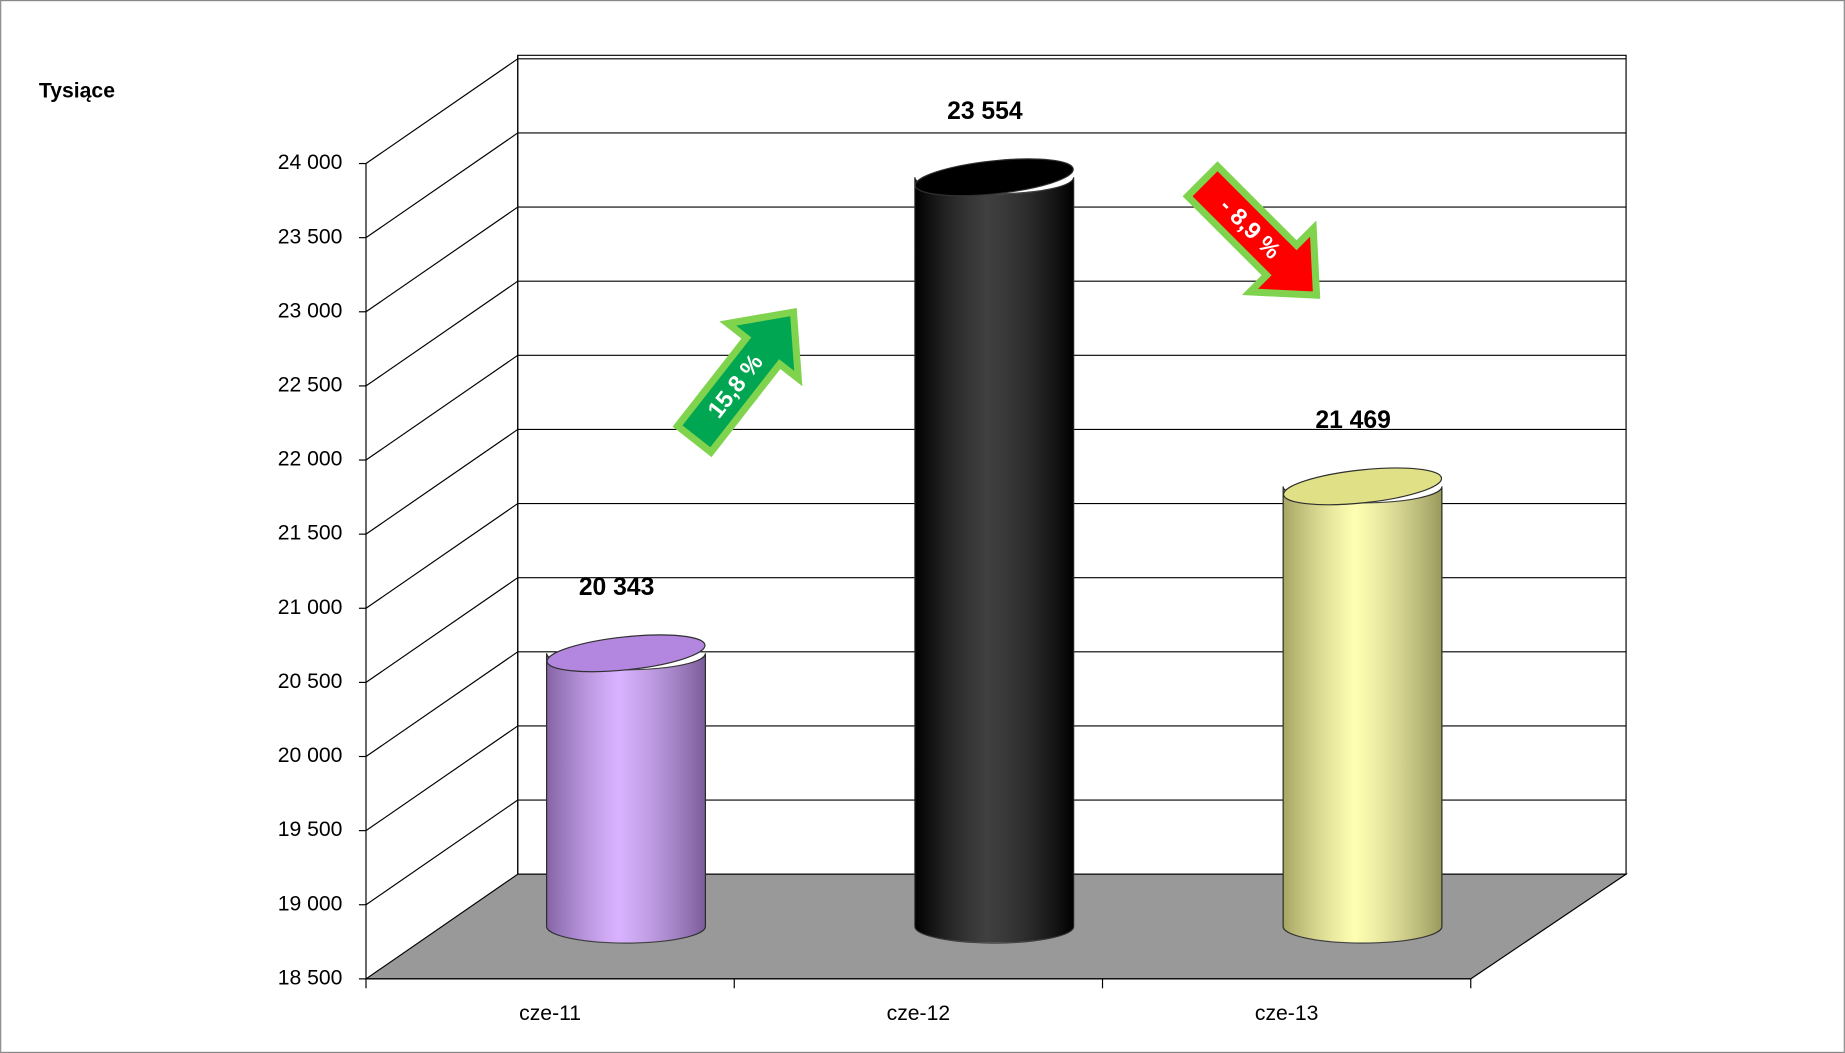  I want to click on y-tick-label: 19 000, so click(310, 903).